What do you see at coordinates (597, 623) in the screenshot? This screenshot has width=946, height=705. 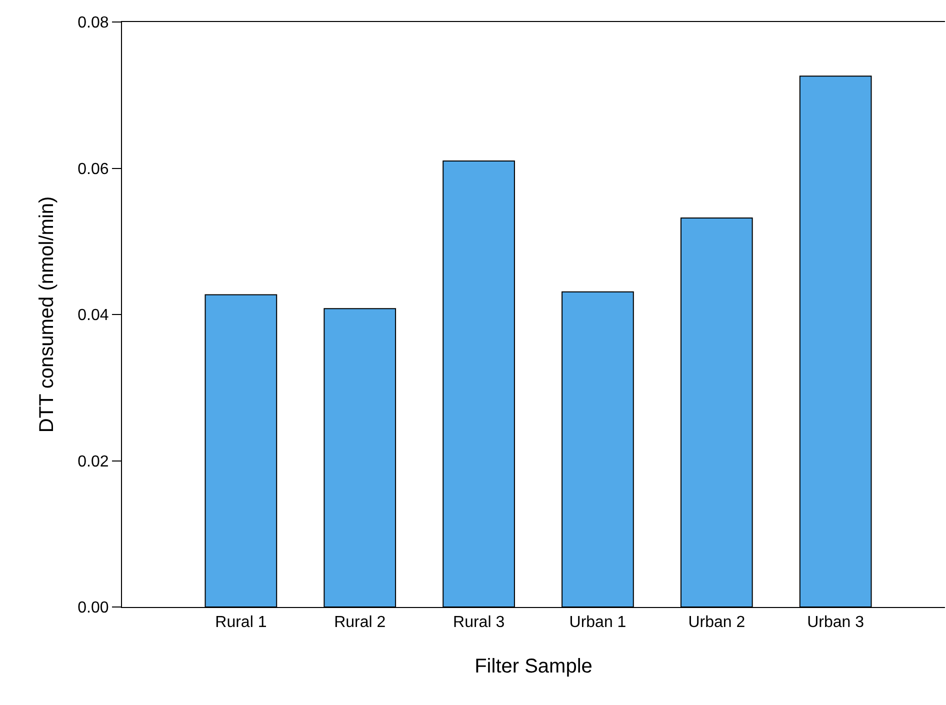 I see `x-tick-label: Urban 1` at bounding box center [597, 623].